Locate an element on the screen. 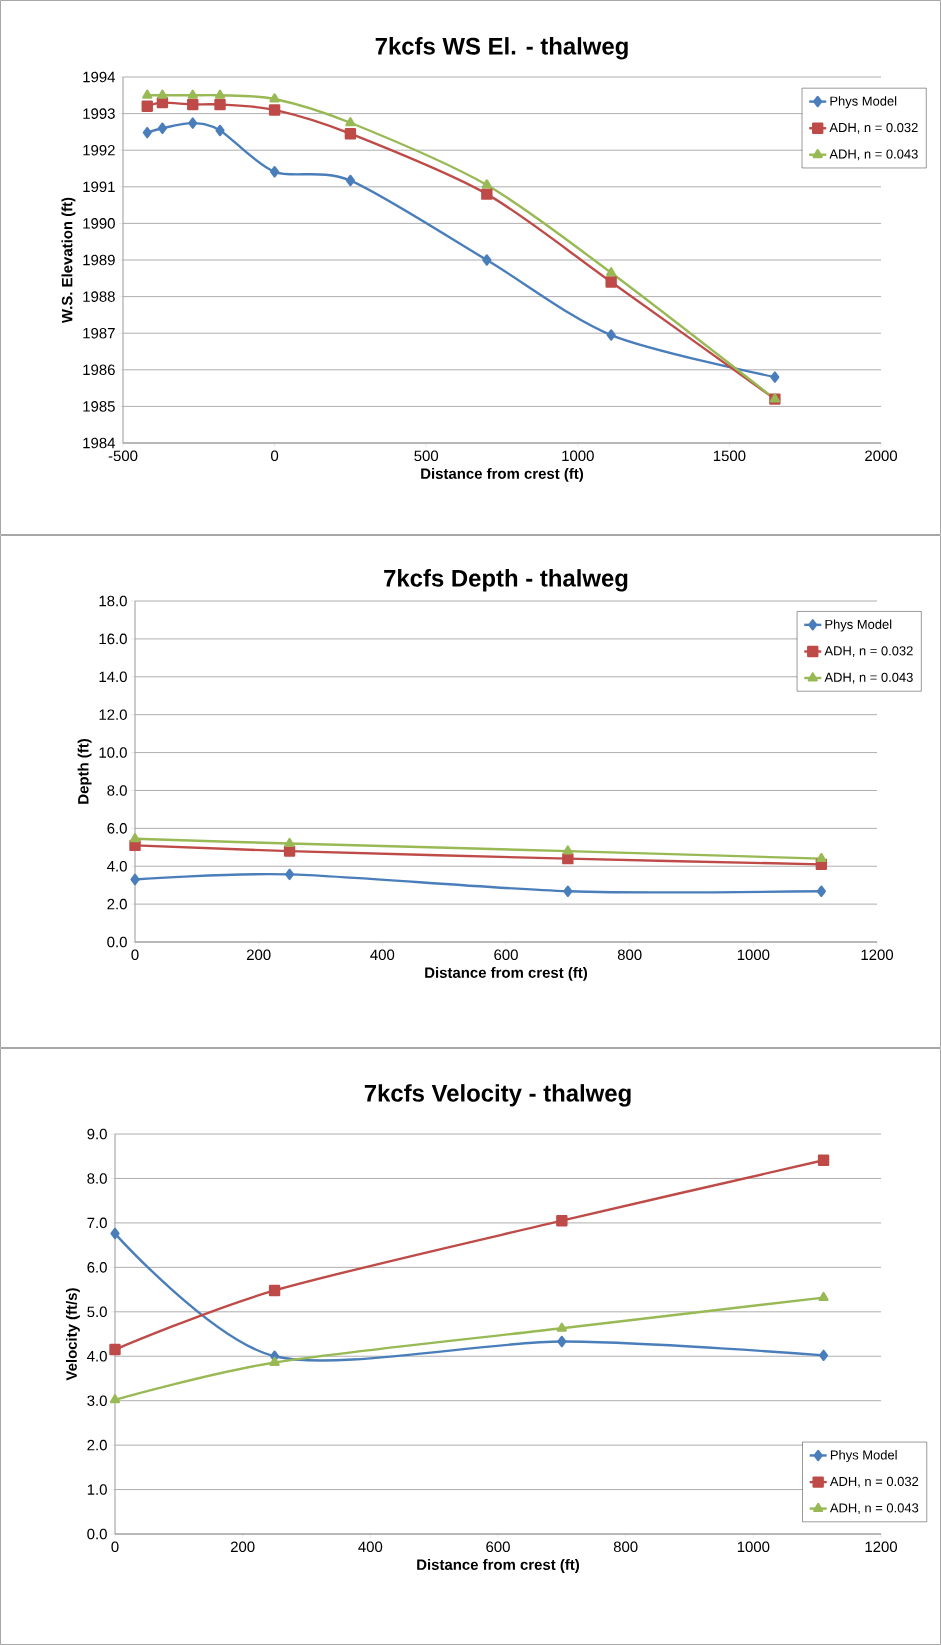 This screenshot has width=941, height=1645. x-tick-label: 1500 is located at coordinates (729, 456).